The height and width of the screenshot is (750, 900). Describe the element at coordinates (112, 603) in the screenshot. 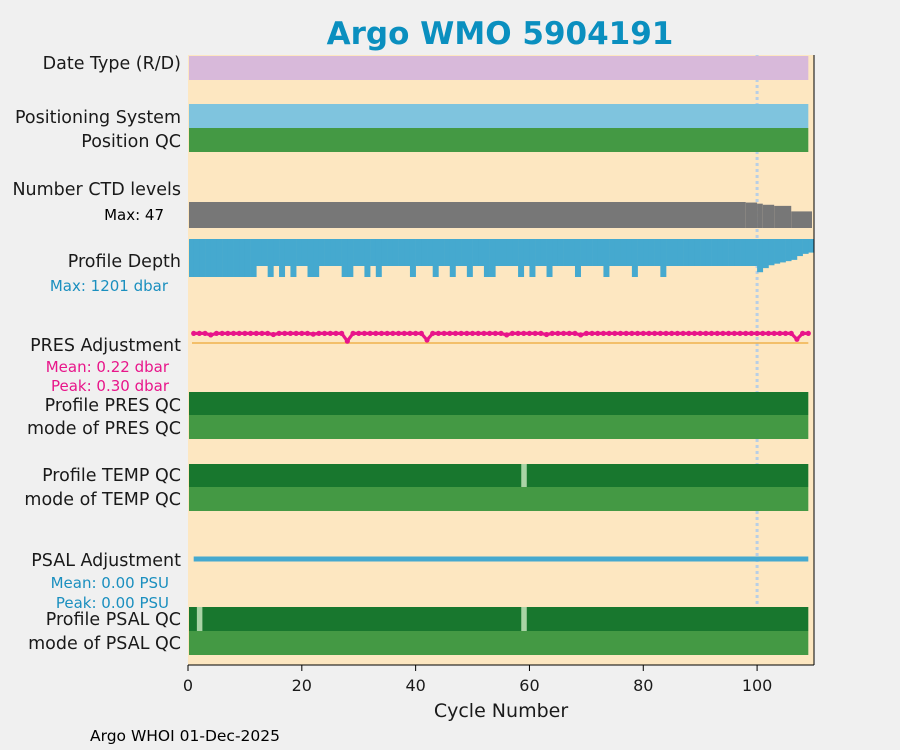

I see `label-psal-peak: Peak: 0.00 PSU` at that location.